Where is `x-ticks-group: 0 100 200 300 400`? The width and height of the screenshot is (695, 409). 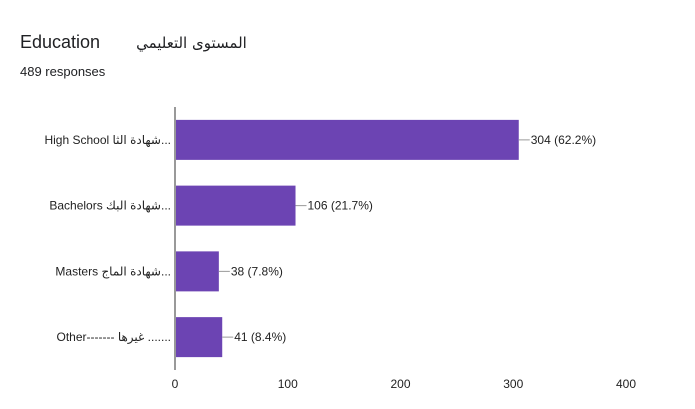 x-ticks-group: 0 100 200 300 400 is located at coordinates (404, 384).